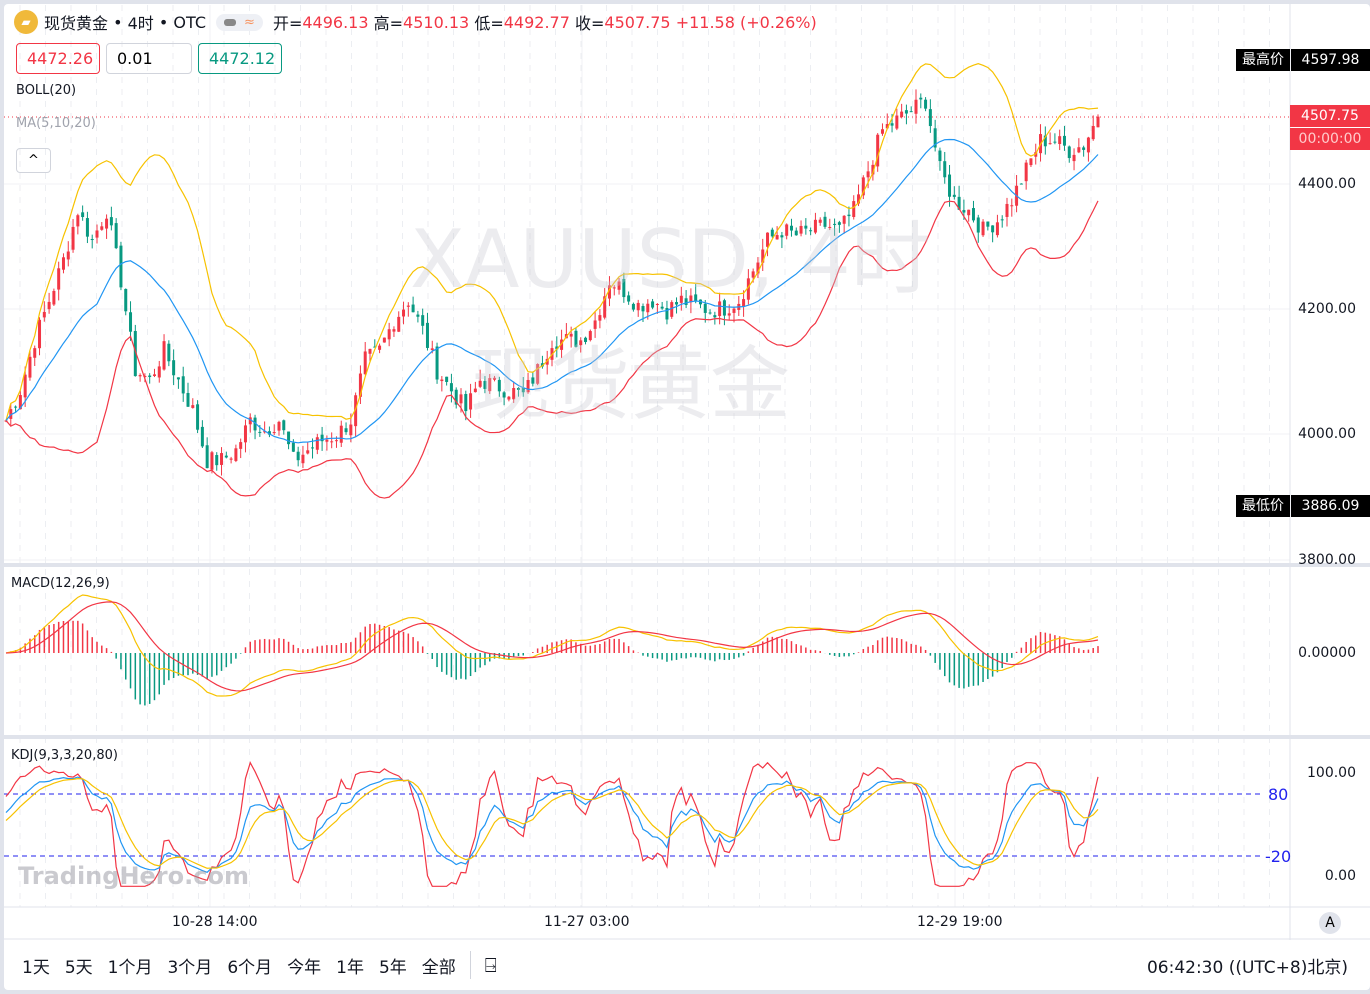 This screenshot has width=1370, height=994. What do you see at coordinates (64, 755) in the screenshot?
I see `kdj-label: KDJ(9,3,3,20,80)` at bounding box center [64, 755].